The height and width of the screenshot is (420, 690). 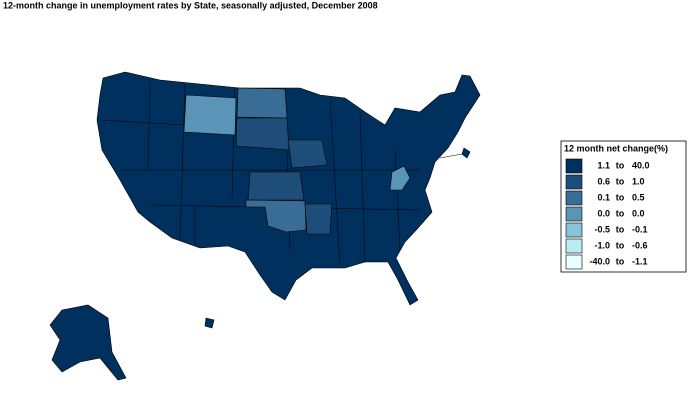 What do you see at coordinates (641, 165) in the screenshot?
I see `legend-high: 40.0` at bounding box center [641, 165].